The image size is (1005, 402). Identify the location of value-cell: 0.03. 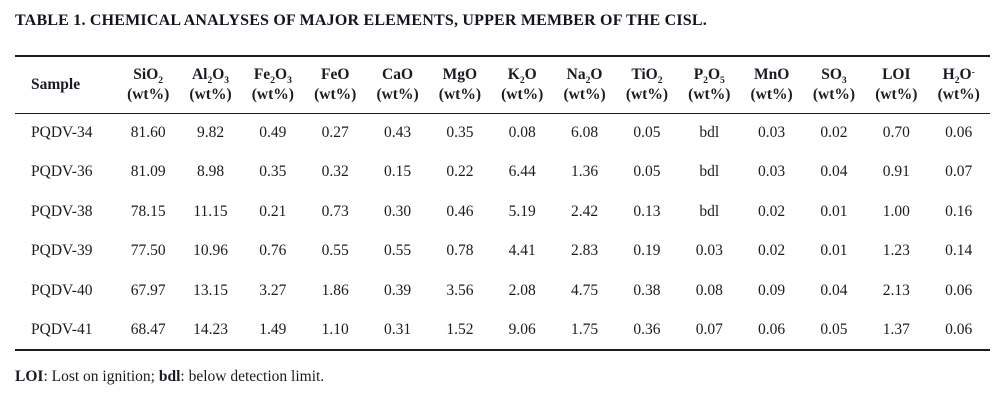
(772, 172).